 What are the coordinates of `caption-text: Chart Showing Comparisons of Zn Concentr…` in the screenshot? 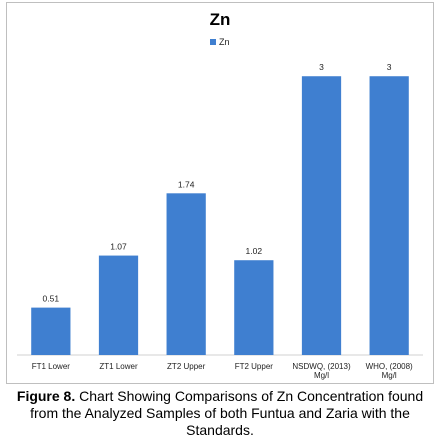 It's located at (227, 413).